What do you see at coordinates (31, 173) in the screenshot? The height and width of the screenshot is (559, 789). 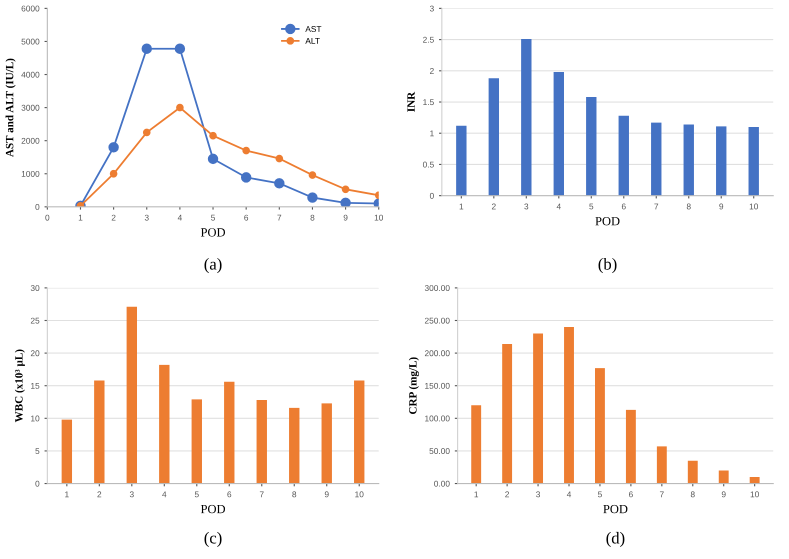 I see `y-tick-label: 1000` at bounding box center [31, 173].